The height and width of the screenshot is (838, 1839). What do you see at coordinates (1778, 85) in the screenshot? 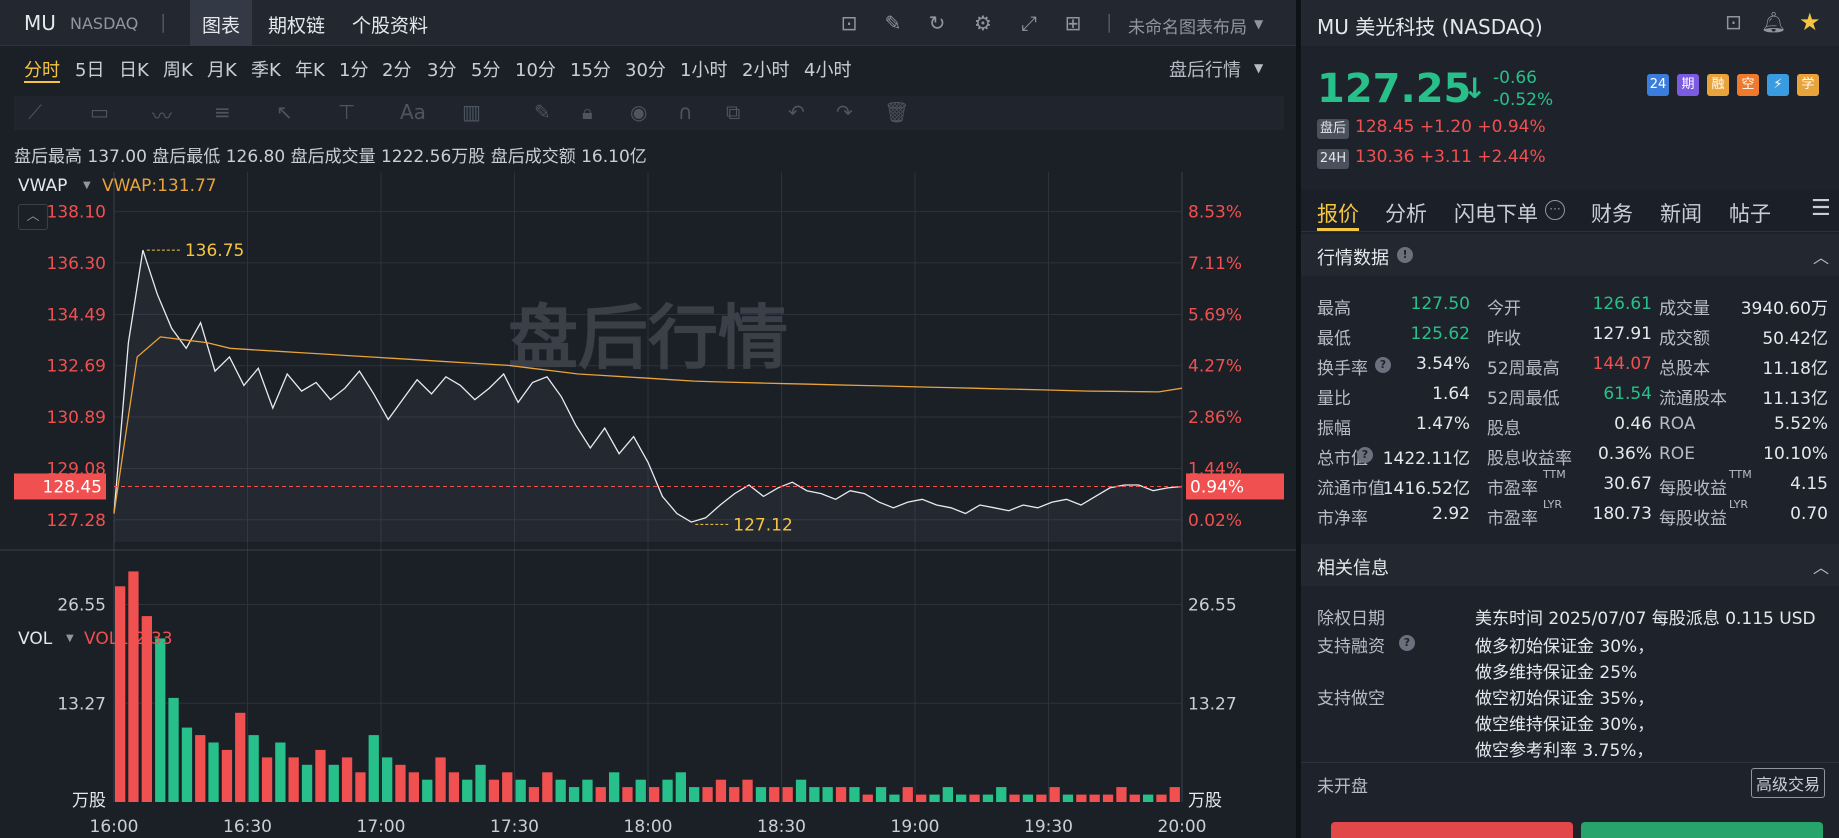
I see `feature-badge: ⚡` at bounding box center [1778, 85].